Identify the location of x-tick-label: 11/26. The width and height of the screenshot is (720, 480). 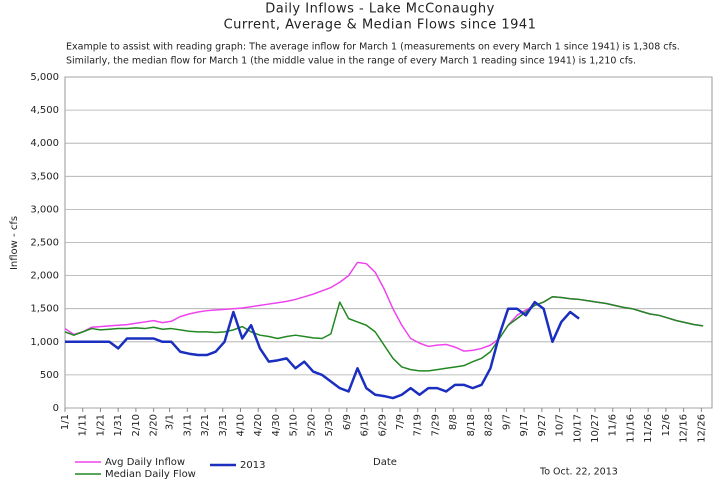
(648, 428).